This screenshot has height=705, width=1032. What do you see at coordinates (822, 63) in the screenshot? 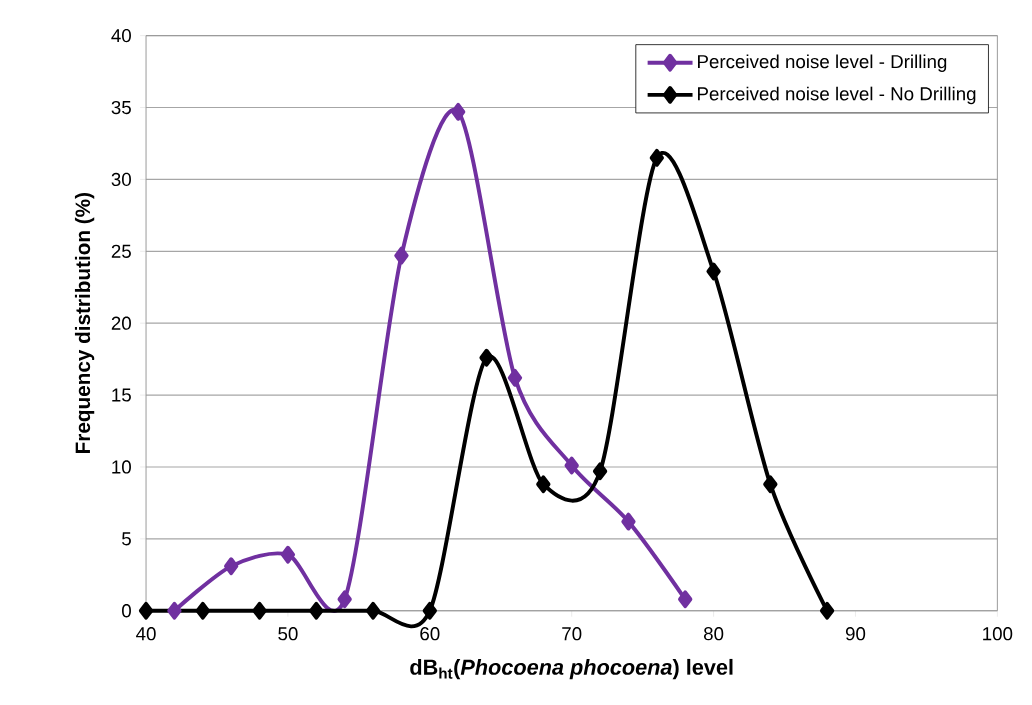
I see `legend-label: Perceived noise level - Drilling` at bounding box center [822, 63].